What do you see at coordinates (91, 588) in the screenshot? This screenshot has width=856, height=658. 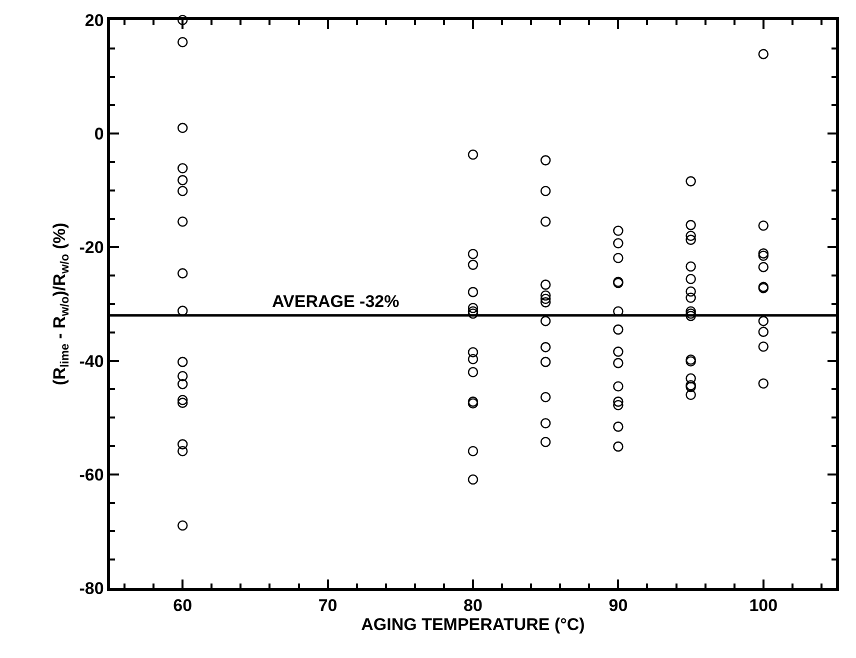 I see `y-tick-label: -80` at bounding box center [91, 588].